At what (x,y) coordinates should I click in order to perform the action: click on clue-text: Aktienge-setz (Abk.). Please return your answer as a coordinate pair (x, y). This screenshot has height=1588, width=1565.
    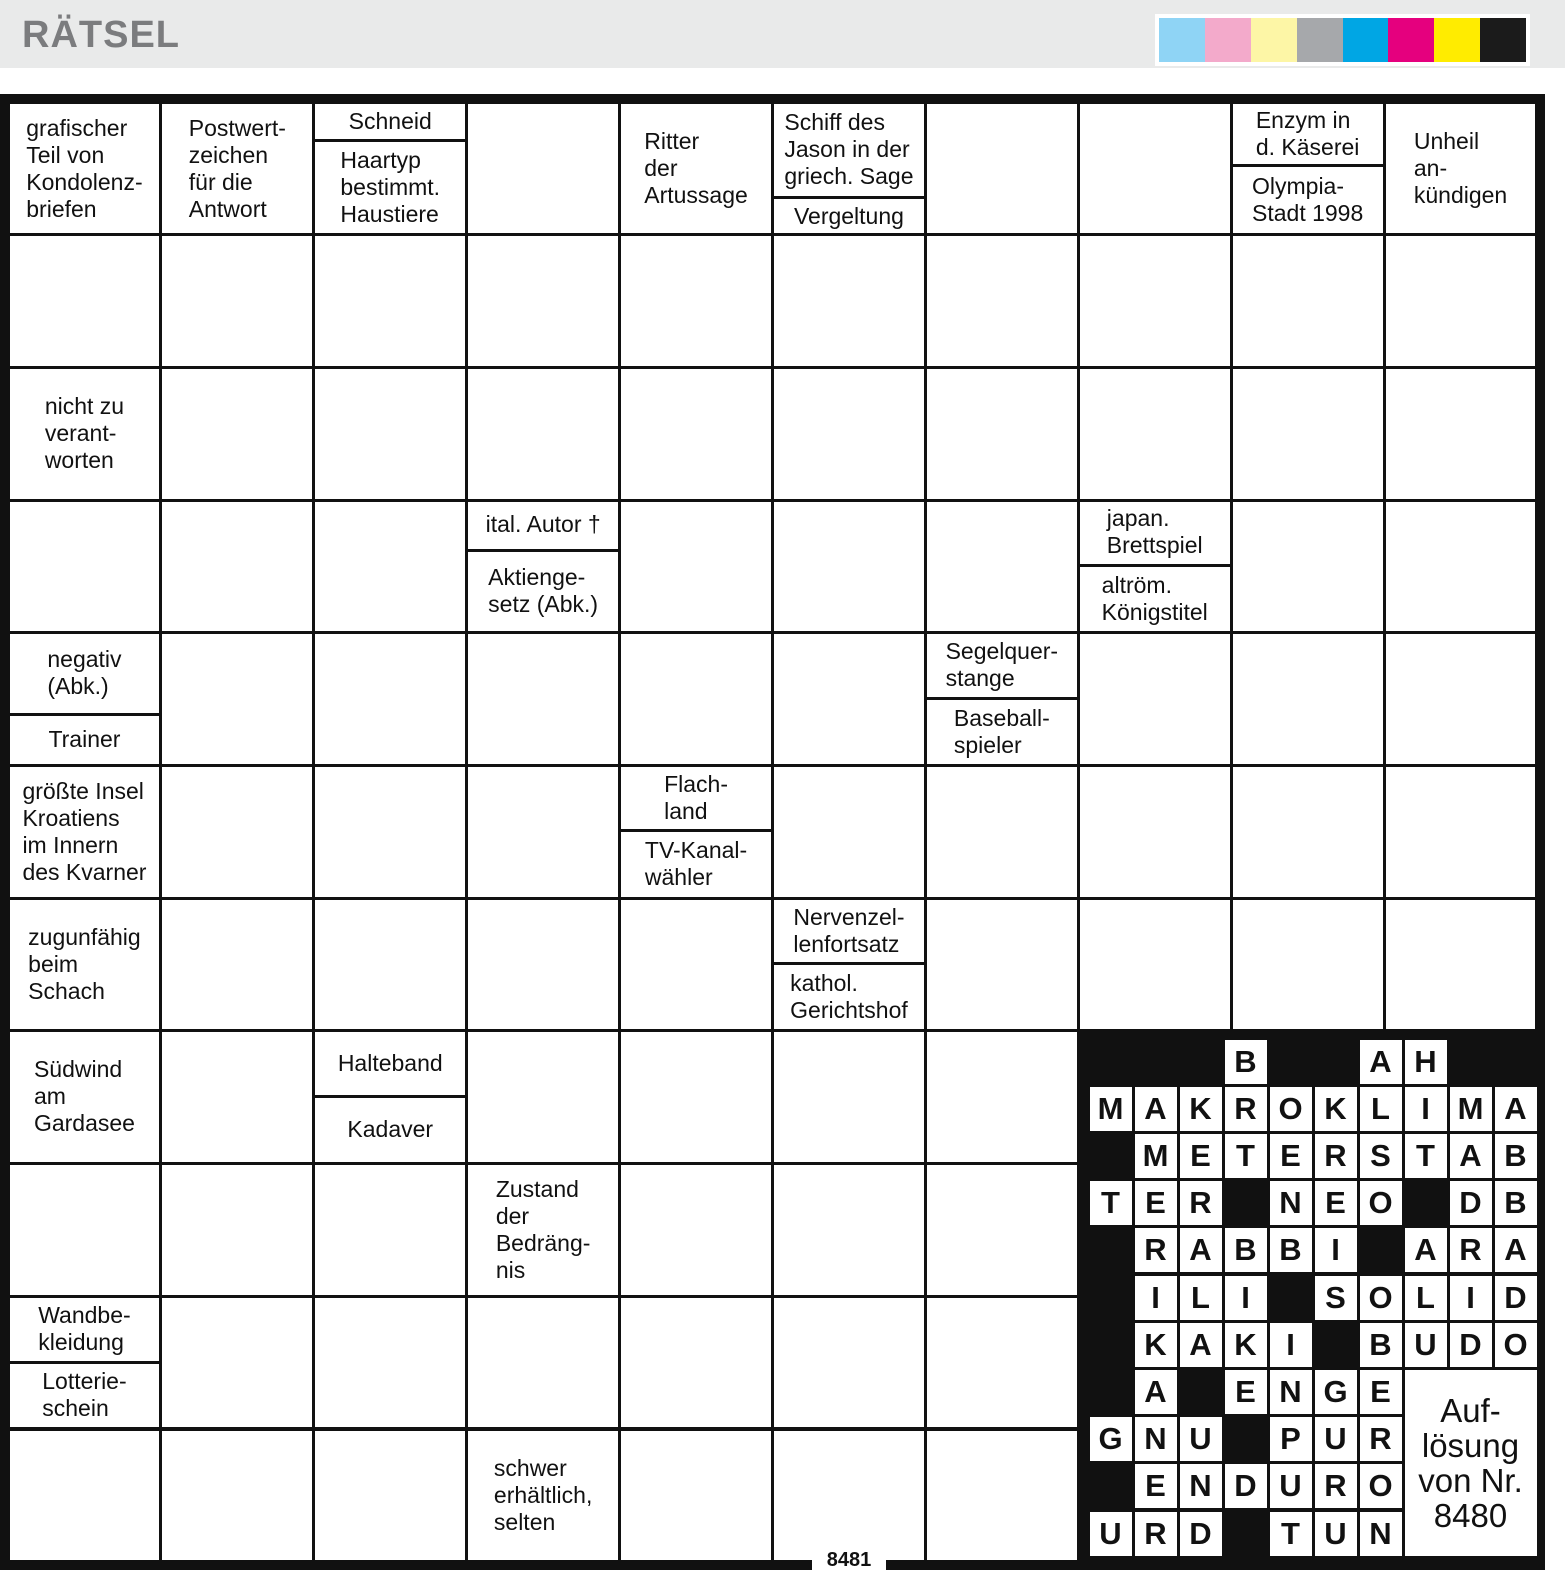
    Looking at the image, I should click on (543, 591).